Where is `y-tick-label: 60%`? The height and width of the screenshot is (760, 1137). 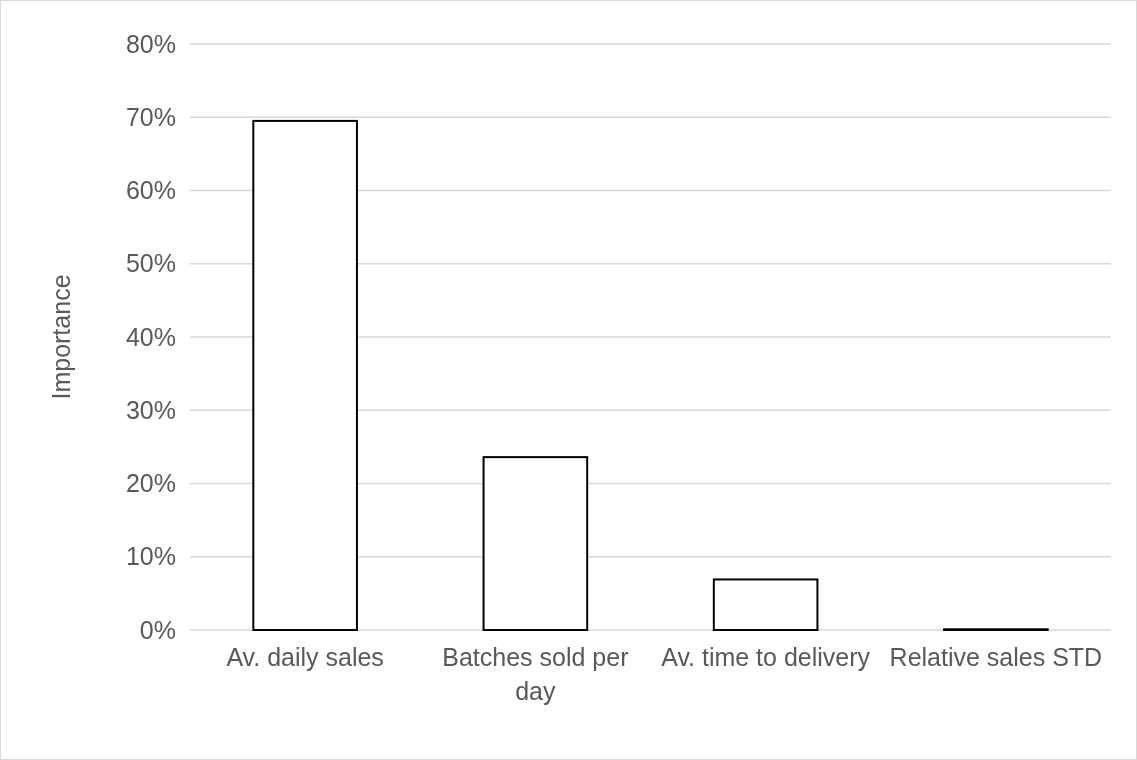
y-tick-label: 60% is located at coordinates (150, 190).